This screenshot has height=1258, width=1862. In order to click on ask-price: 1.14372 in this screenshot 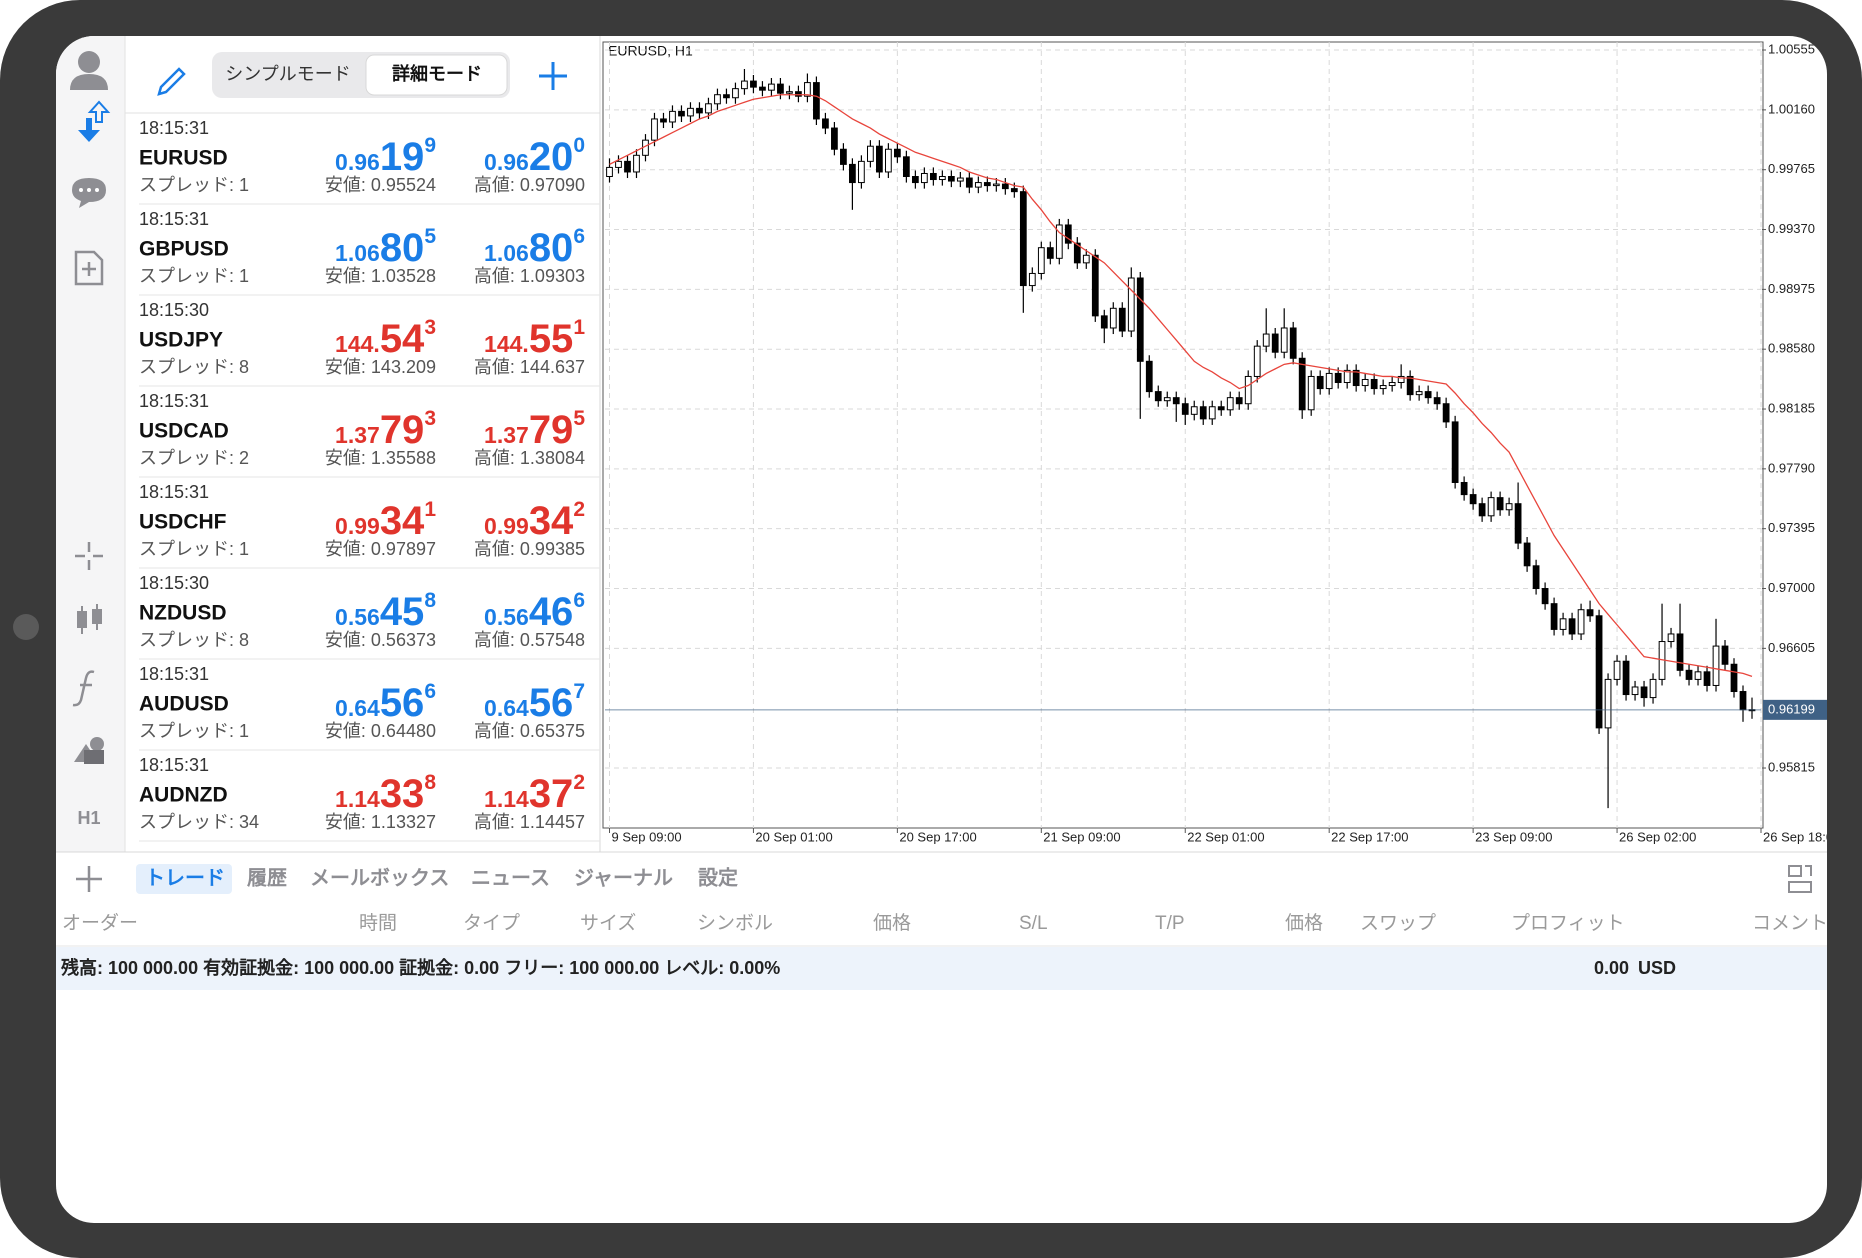, I will do `click(534, 793)`.